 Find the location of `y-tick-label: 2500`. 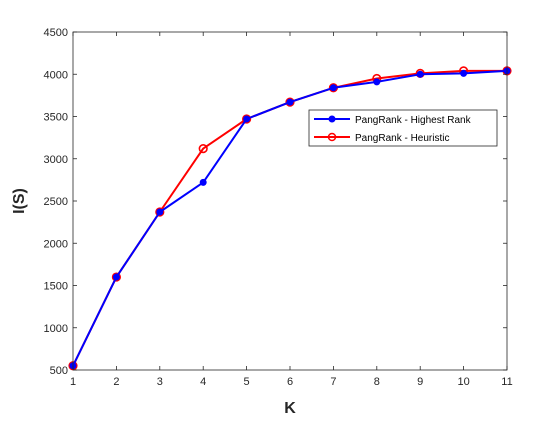

y-tick-label: 2500 is located at coordinates (56, 202).